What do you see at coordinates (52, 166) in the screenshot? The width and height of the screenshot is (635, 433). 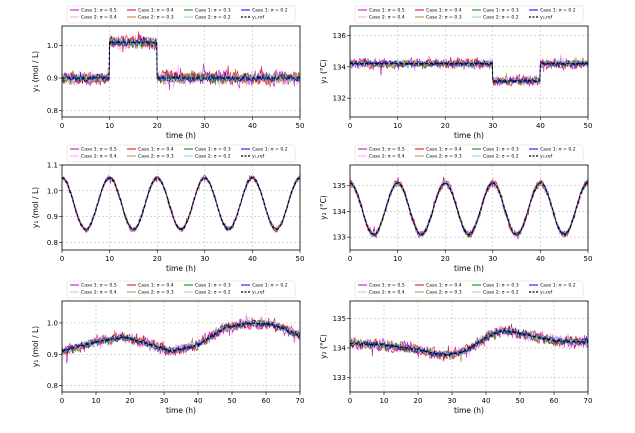 I see `y-tick-label: 1.1` at bounding box center [52, 166].